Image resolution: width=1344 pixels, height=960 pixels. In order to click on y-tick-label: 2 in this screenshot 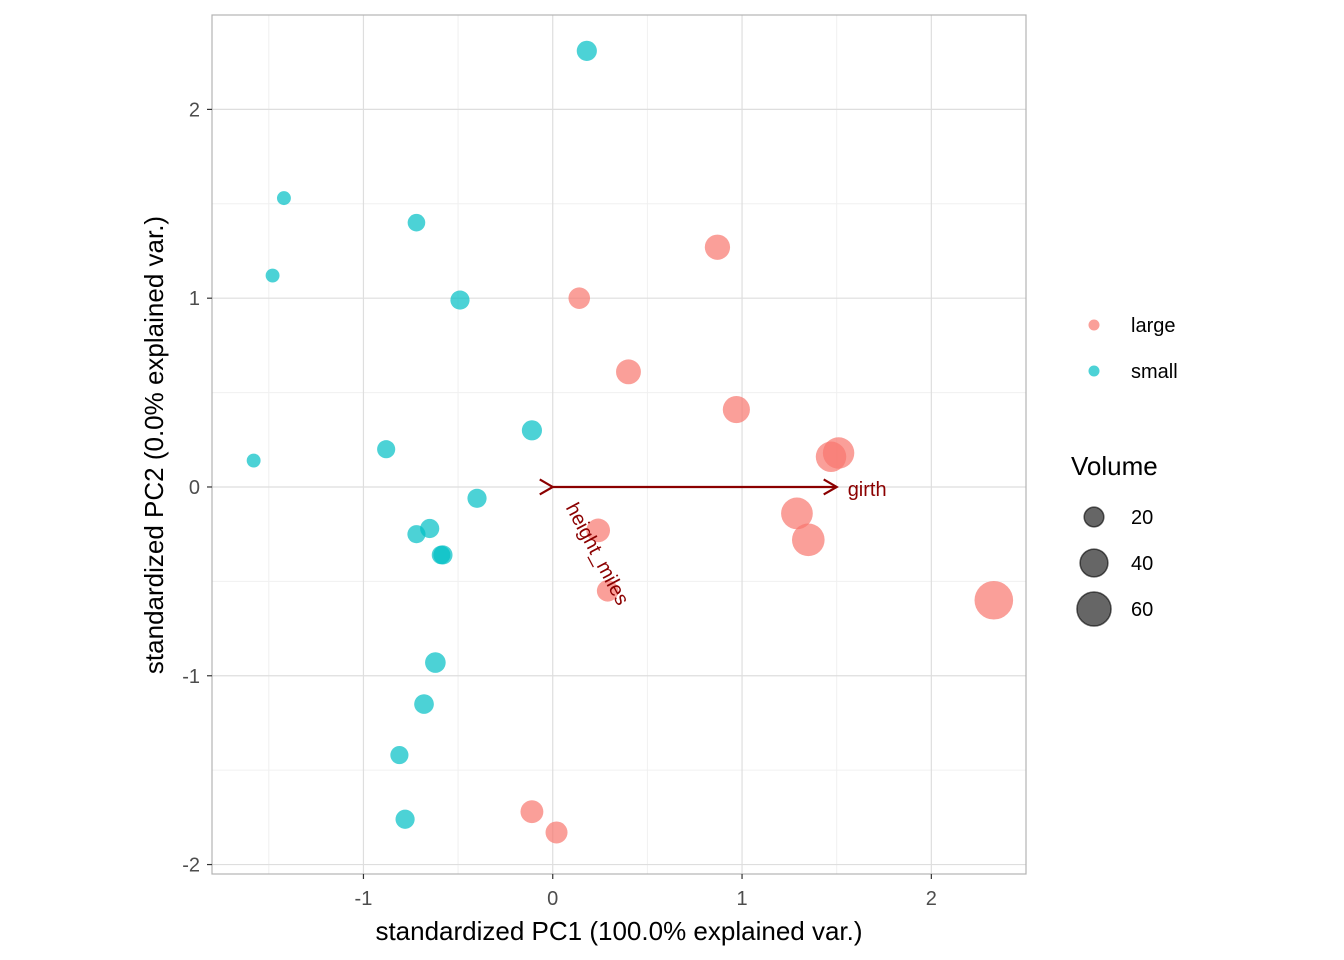, I will do `click(194, 110)`.